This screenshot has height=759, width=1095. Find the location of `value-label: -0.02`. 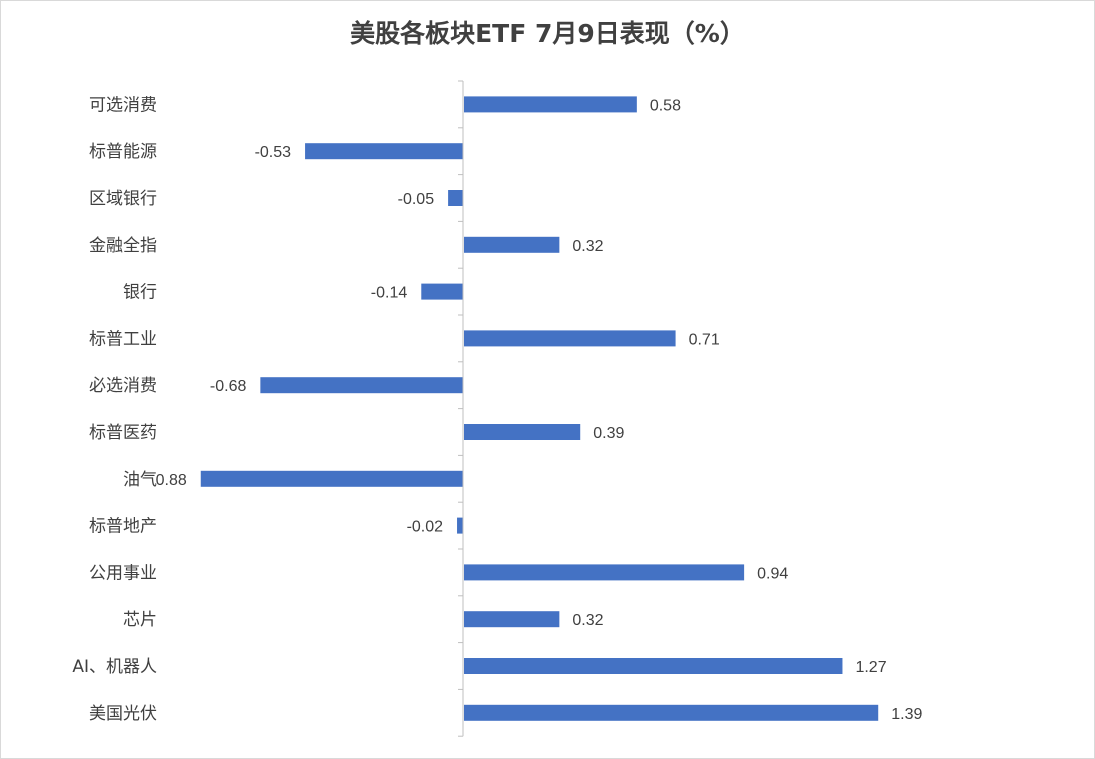

value-label: -0.02 is located at coordinates (425, 527).